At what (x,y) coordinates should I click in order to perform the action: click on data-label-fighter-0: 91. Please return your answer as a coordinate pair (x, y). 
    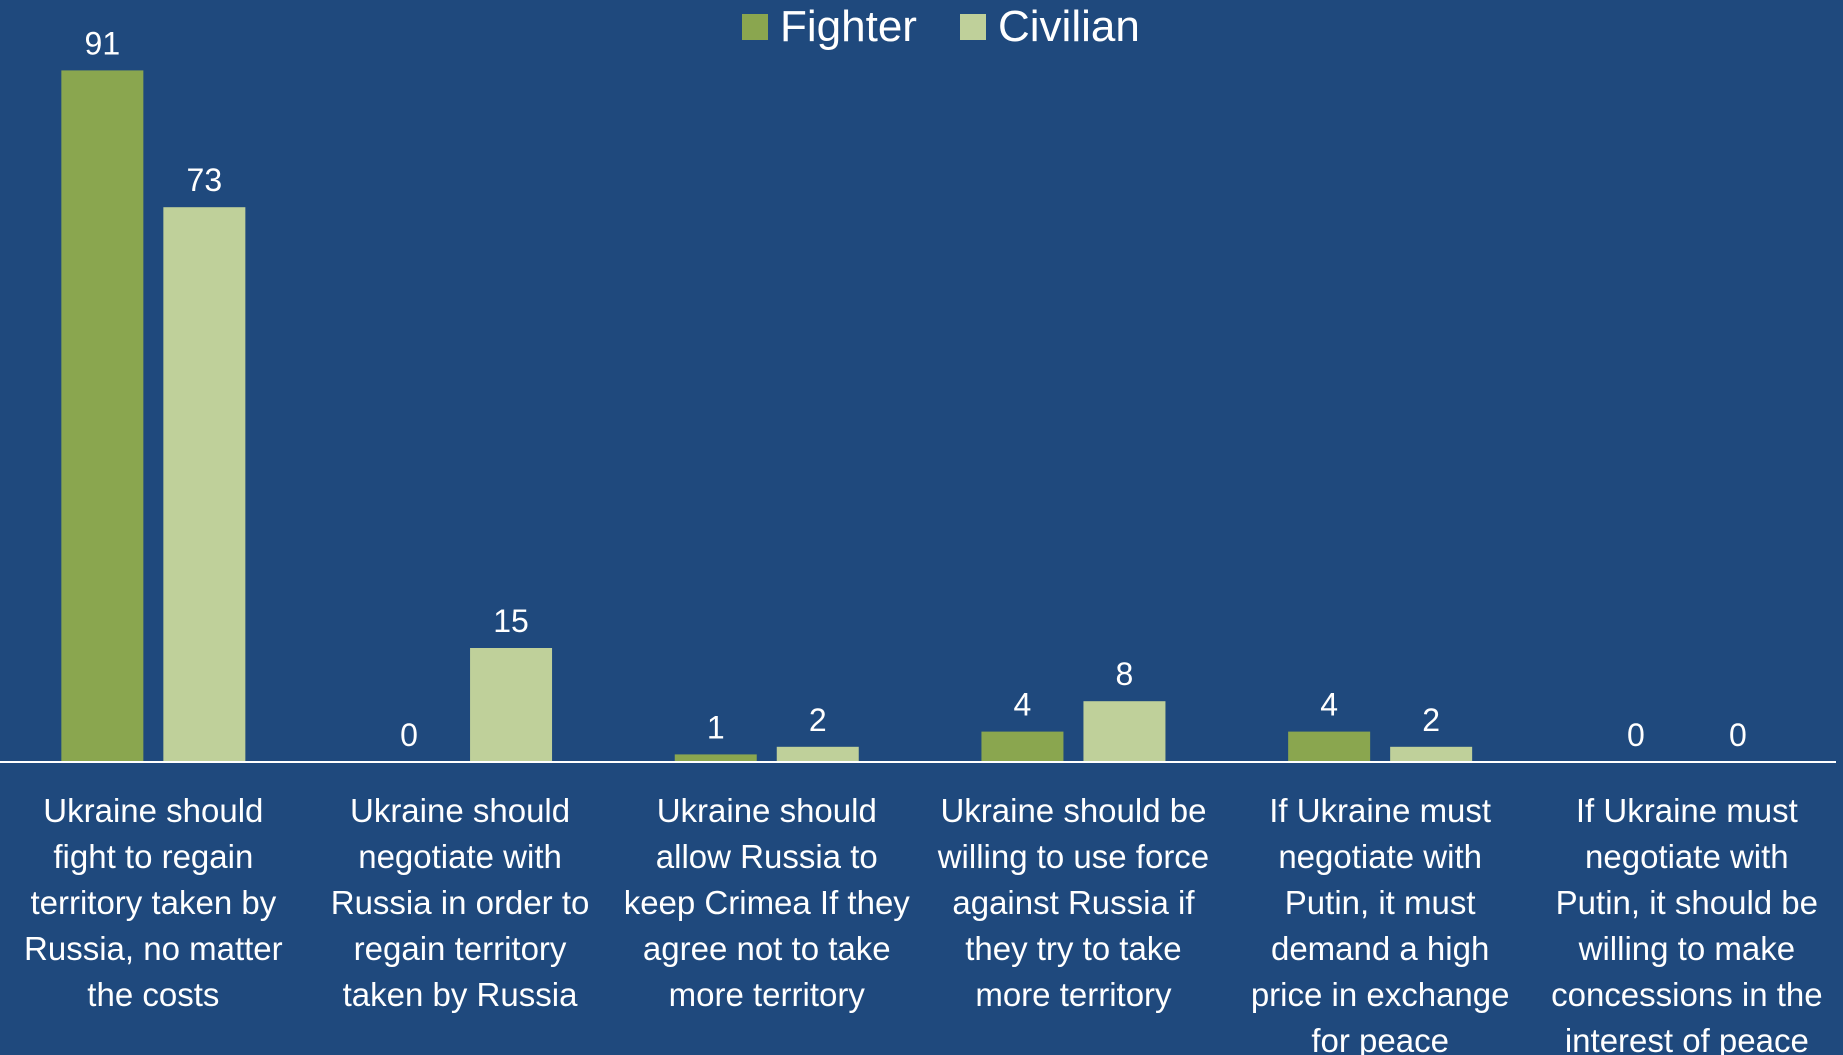
    Looking at the image, I should click on (103, 43).